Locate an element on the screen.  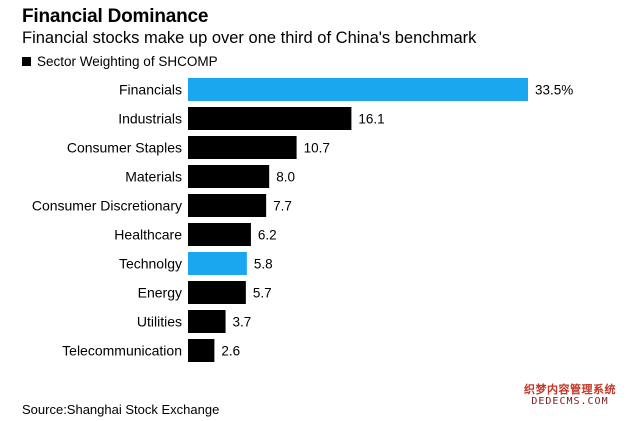
category-label-telecommunication: Telecommunication is located at coordinates (122, 351).